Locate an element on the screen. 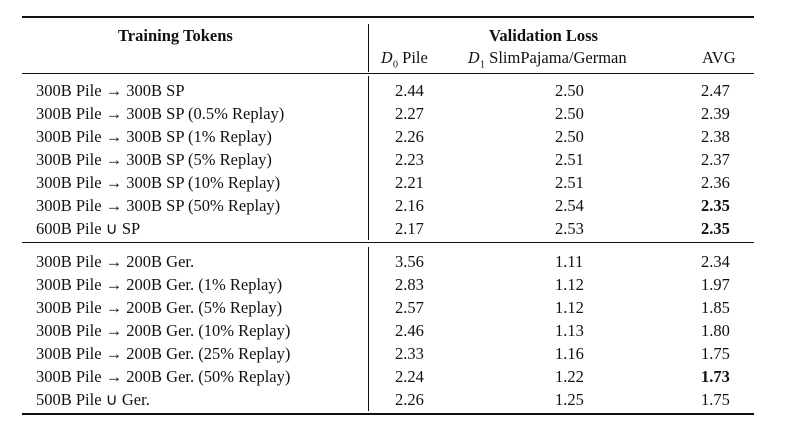  row-label: 300B Pile → 300B SP (50% Replay) is located at coordinates (158, 205).